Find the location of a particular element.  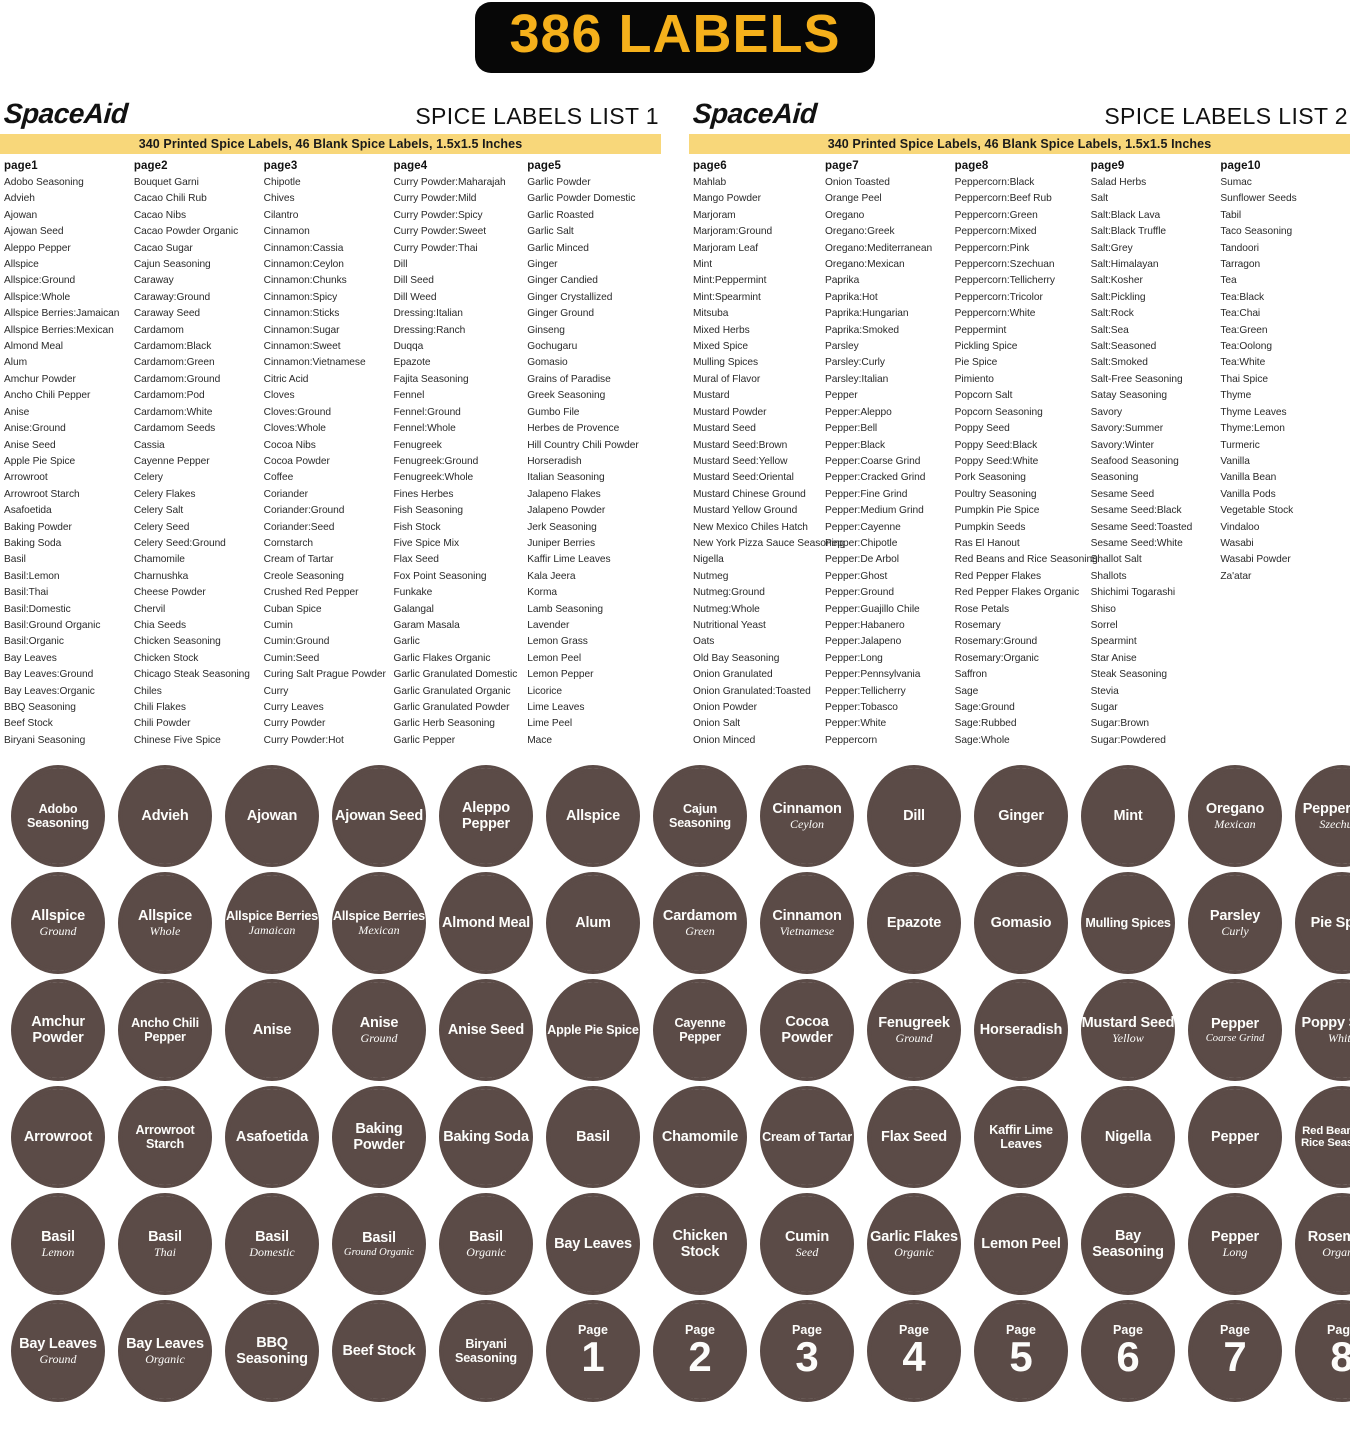

spice-label-sticker: Advieh is located at coordinates (165, 816).